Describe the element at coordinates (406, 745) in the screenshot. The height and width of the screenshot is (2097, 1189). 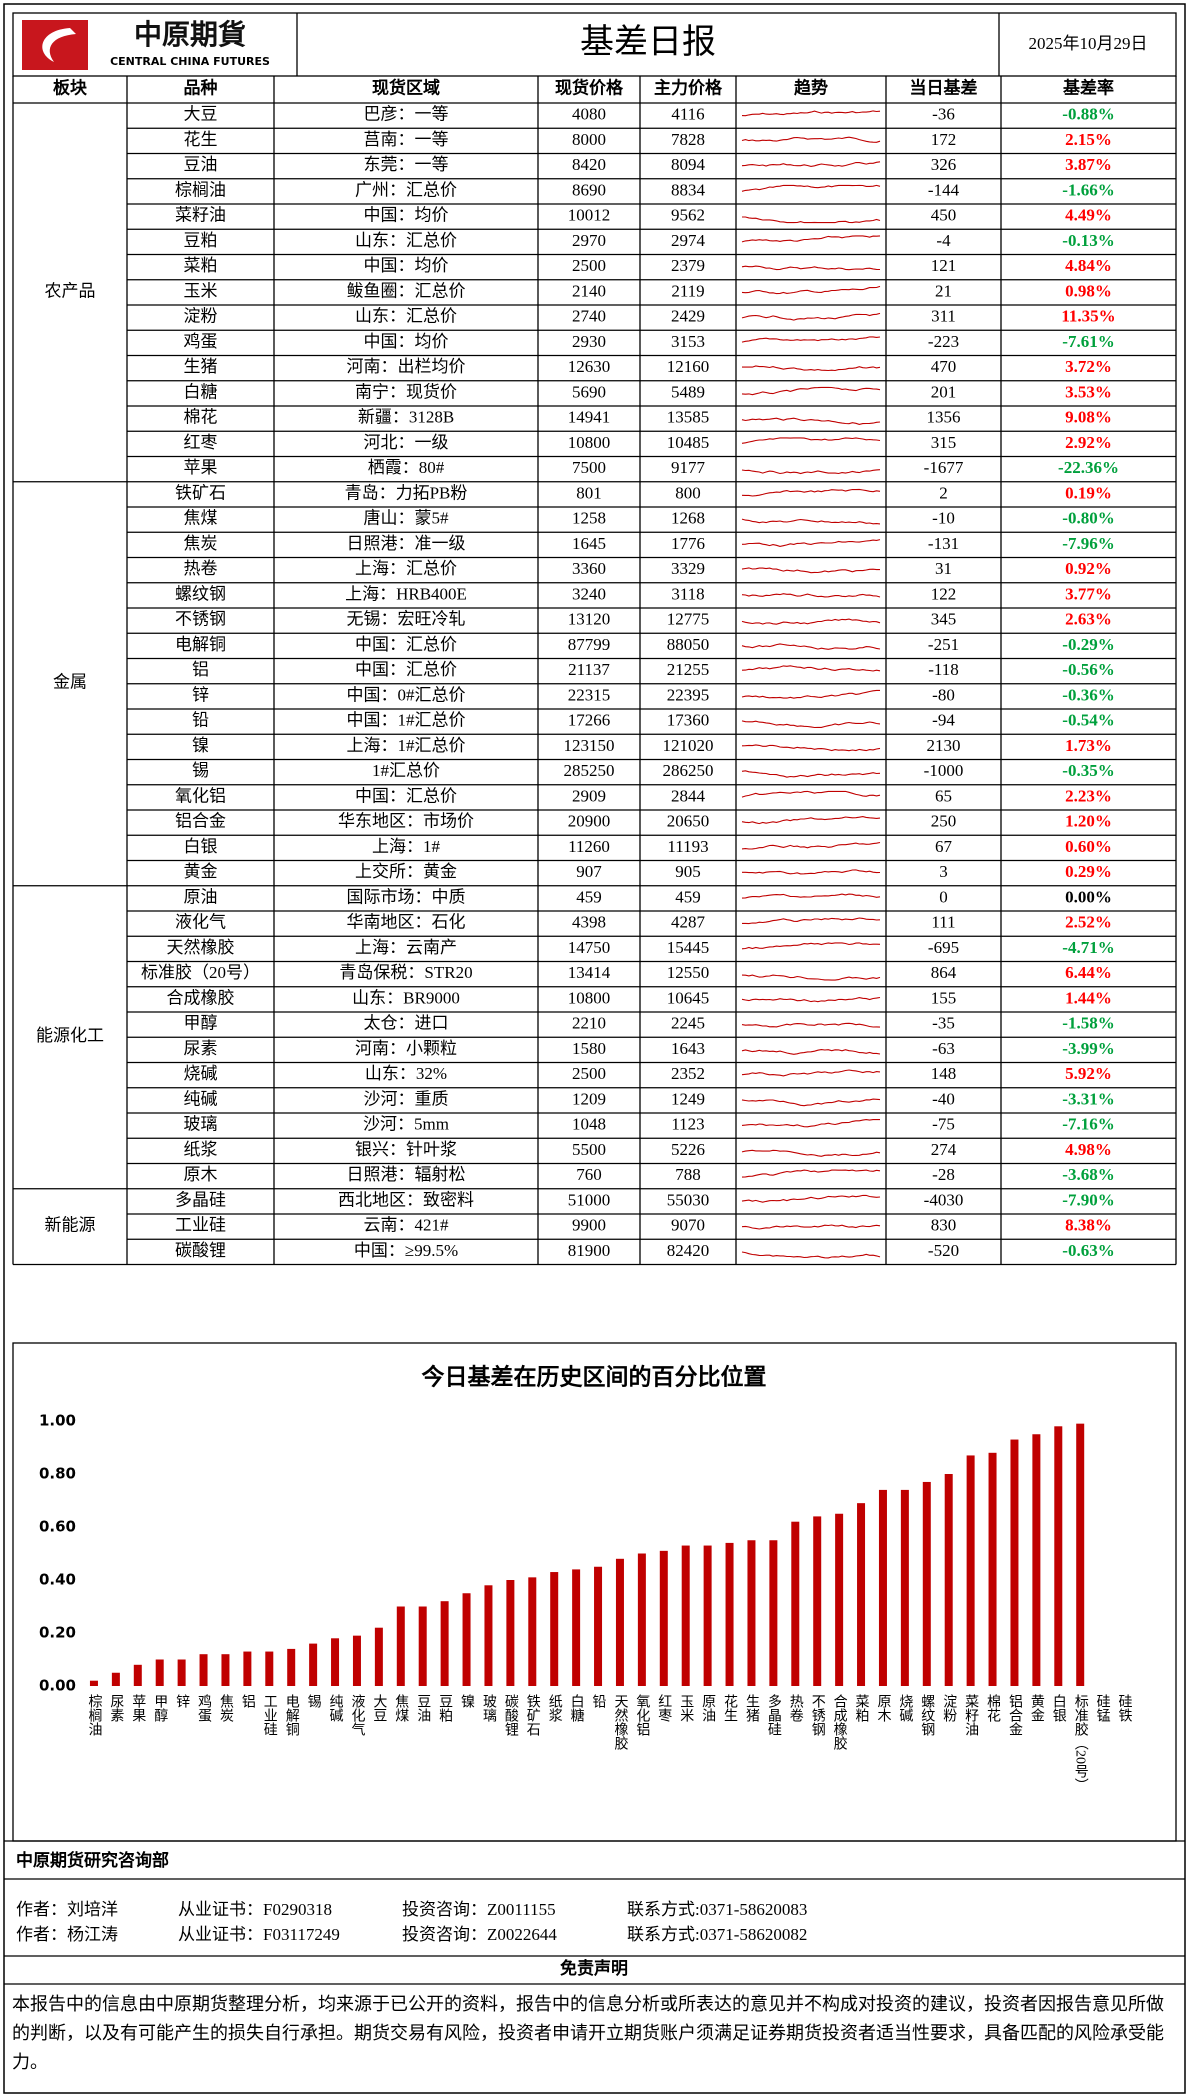
I see `region: 上海：1#汇总价` at that location.